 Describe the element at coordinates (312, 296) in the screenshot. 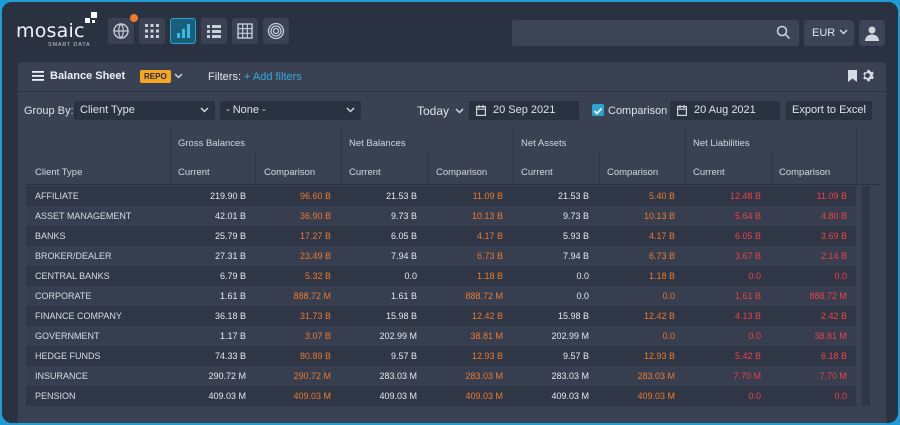

I see `value-cell: 888.72 M` at that location.